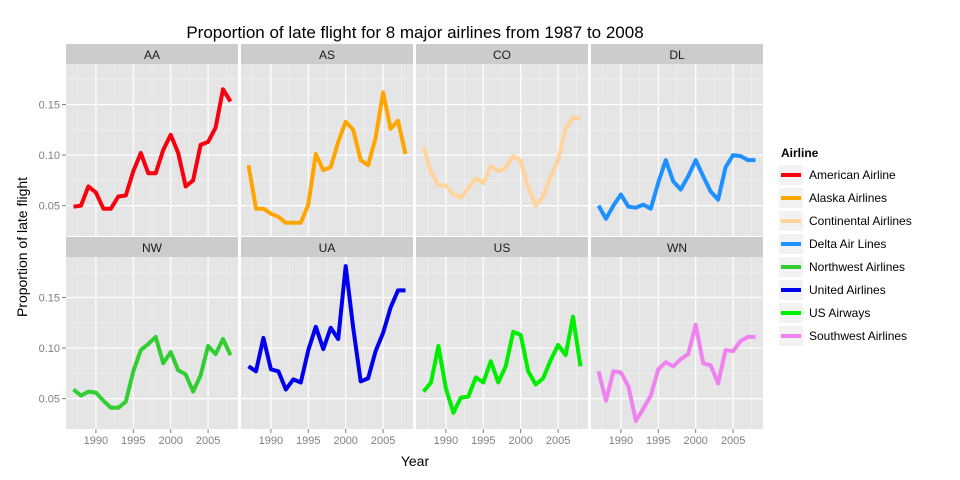  What do you see at coordinates (326, 328) in the screenshot?
I see `series-line-ua` at bounding box center [326, 328].